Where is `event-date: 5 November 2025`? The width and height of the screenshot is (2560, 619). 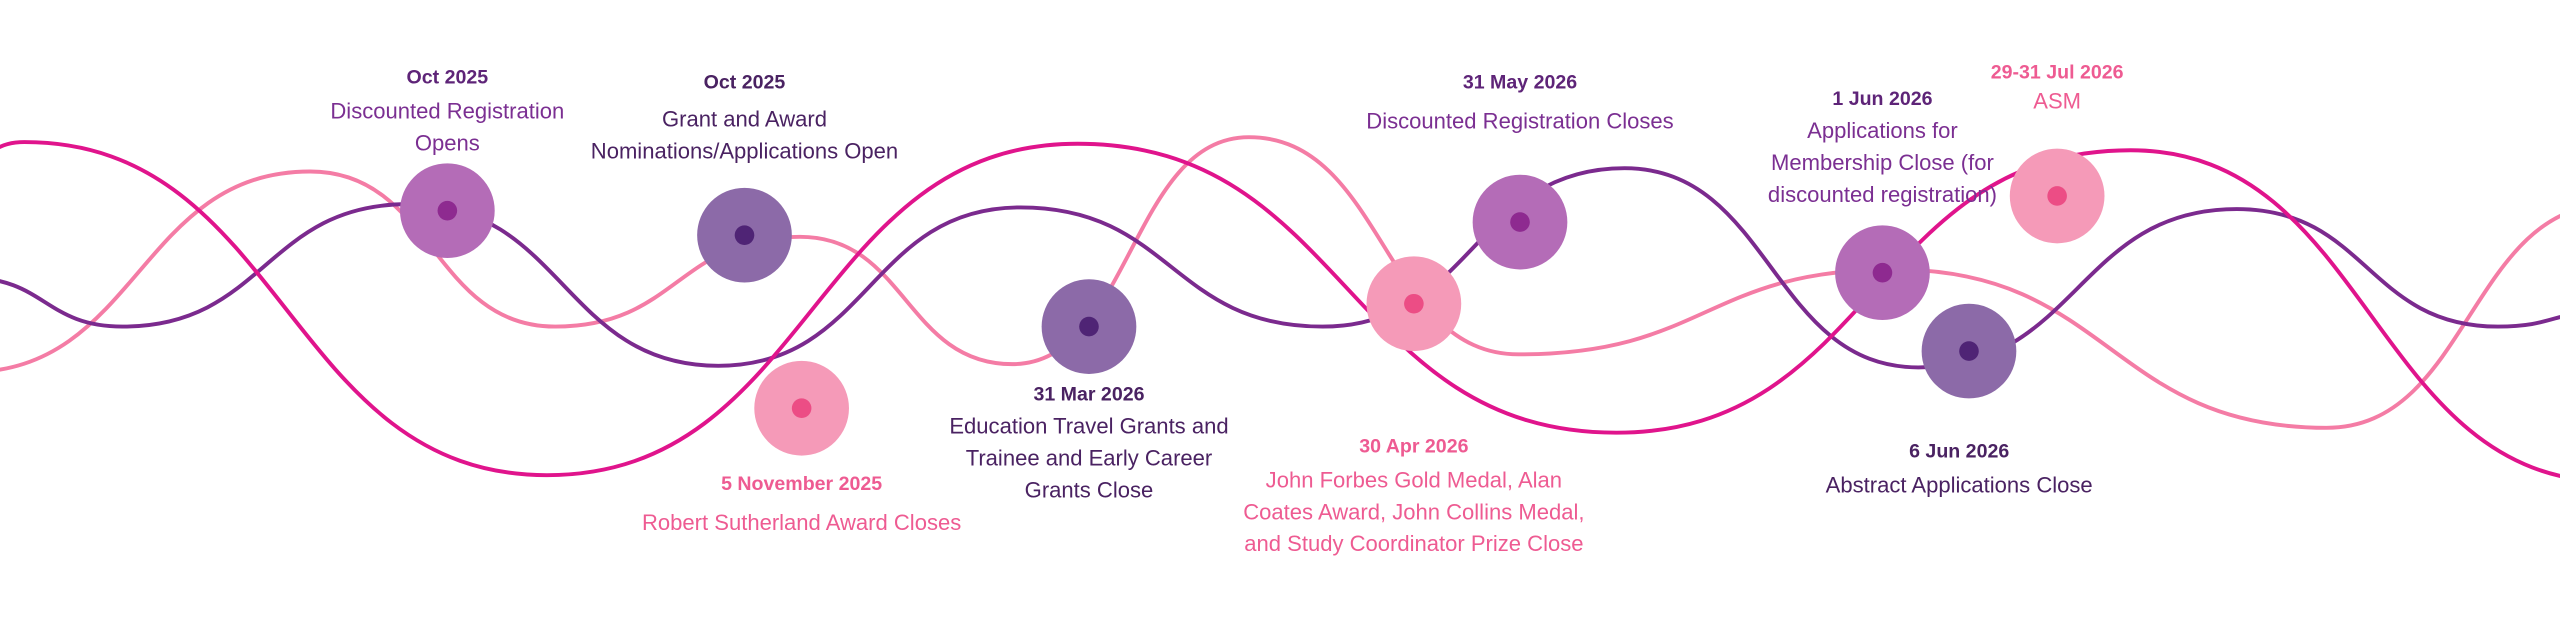
event-date: 5 November 2025 is located at coordinates (801, 484).